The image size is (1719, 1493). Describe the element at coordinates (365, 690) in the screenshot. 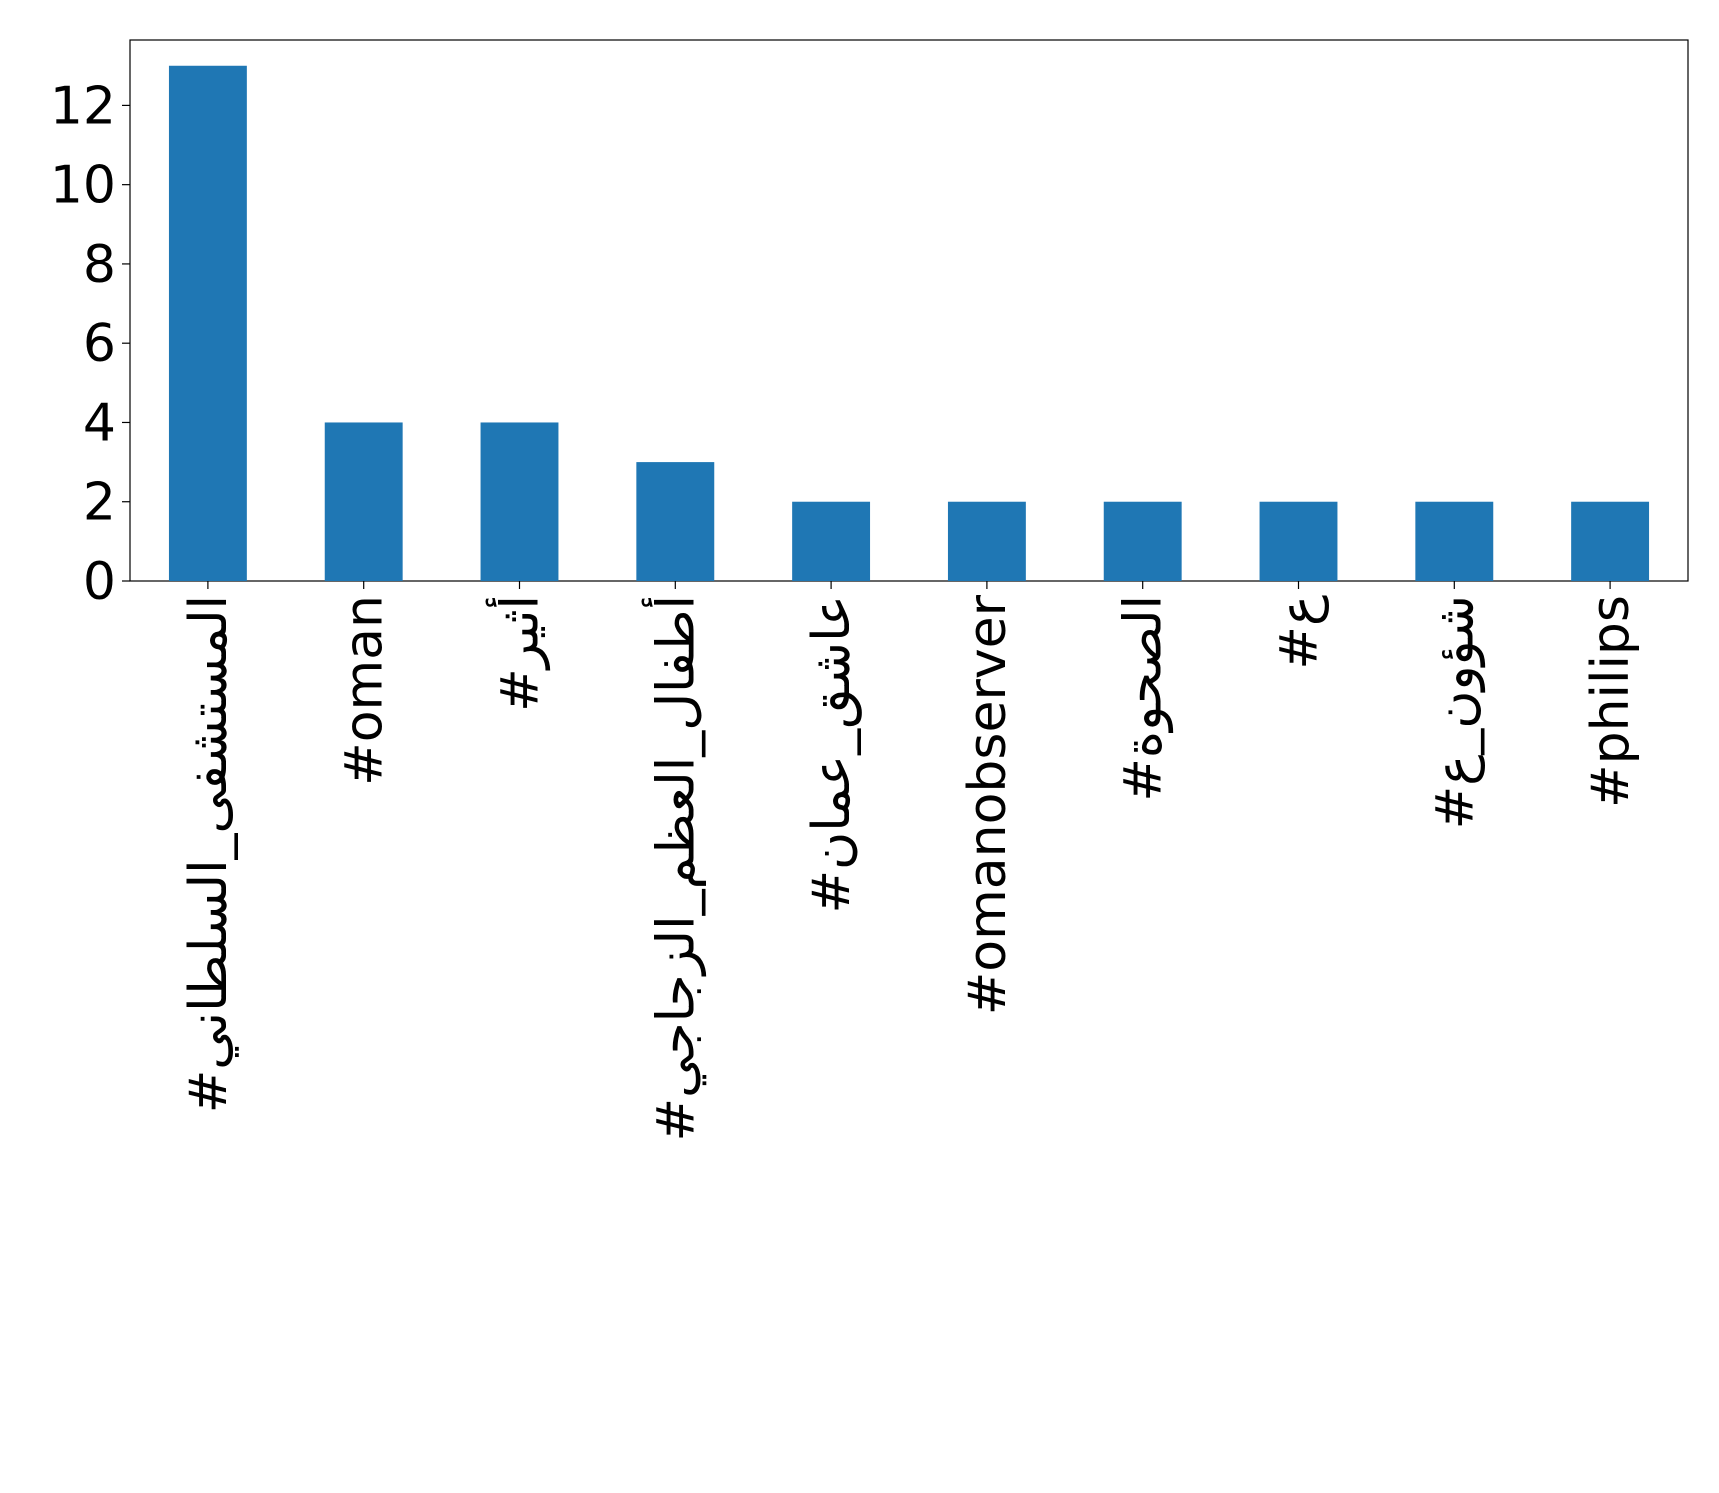

I see `x-tick-label: #oman` at that location.